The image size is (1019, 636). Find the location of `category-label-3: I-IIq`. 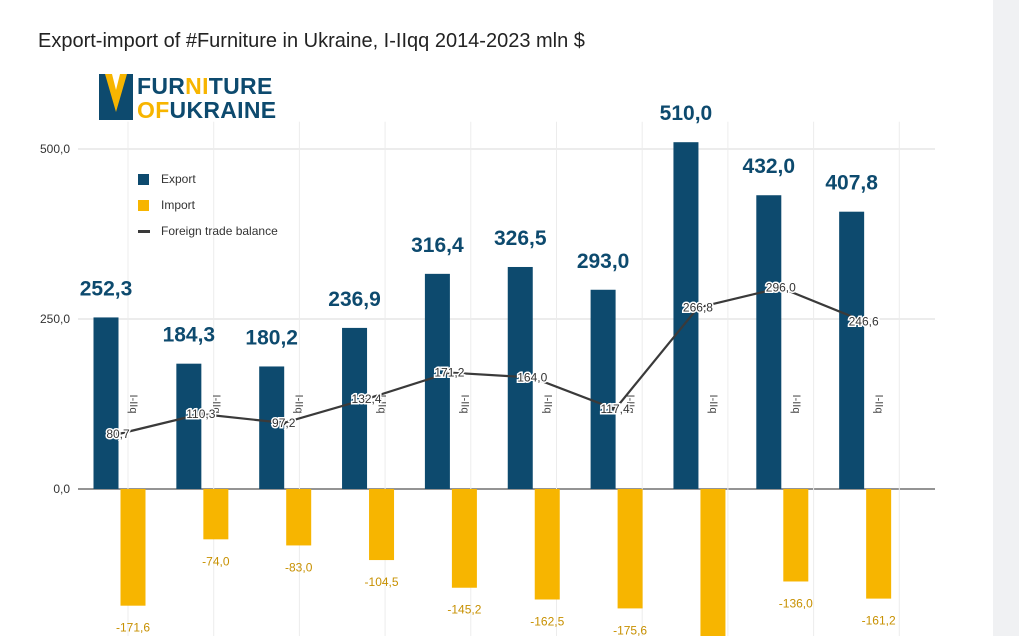

category-label-3: I-IIq is located at coordinates (382, 404).